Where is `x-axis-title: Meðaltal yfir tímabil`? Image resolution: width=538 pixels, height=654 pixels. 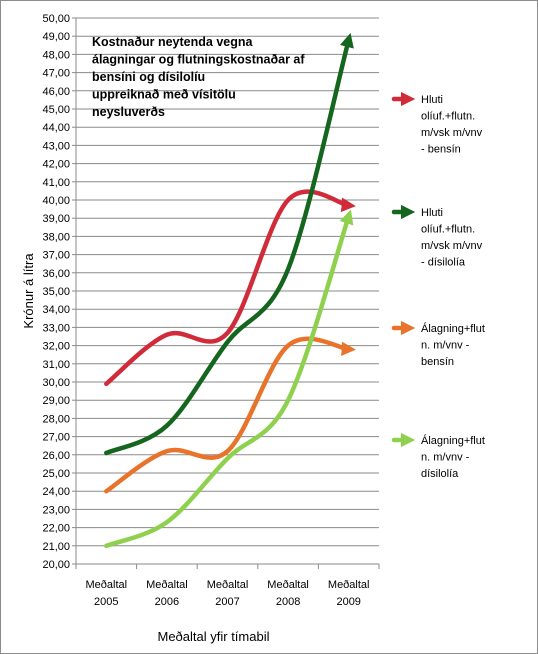
x-axis-title: Meðaltal yfir tímabil is located at coordinates (214, 636).